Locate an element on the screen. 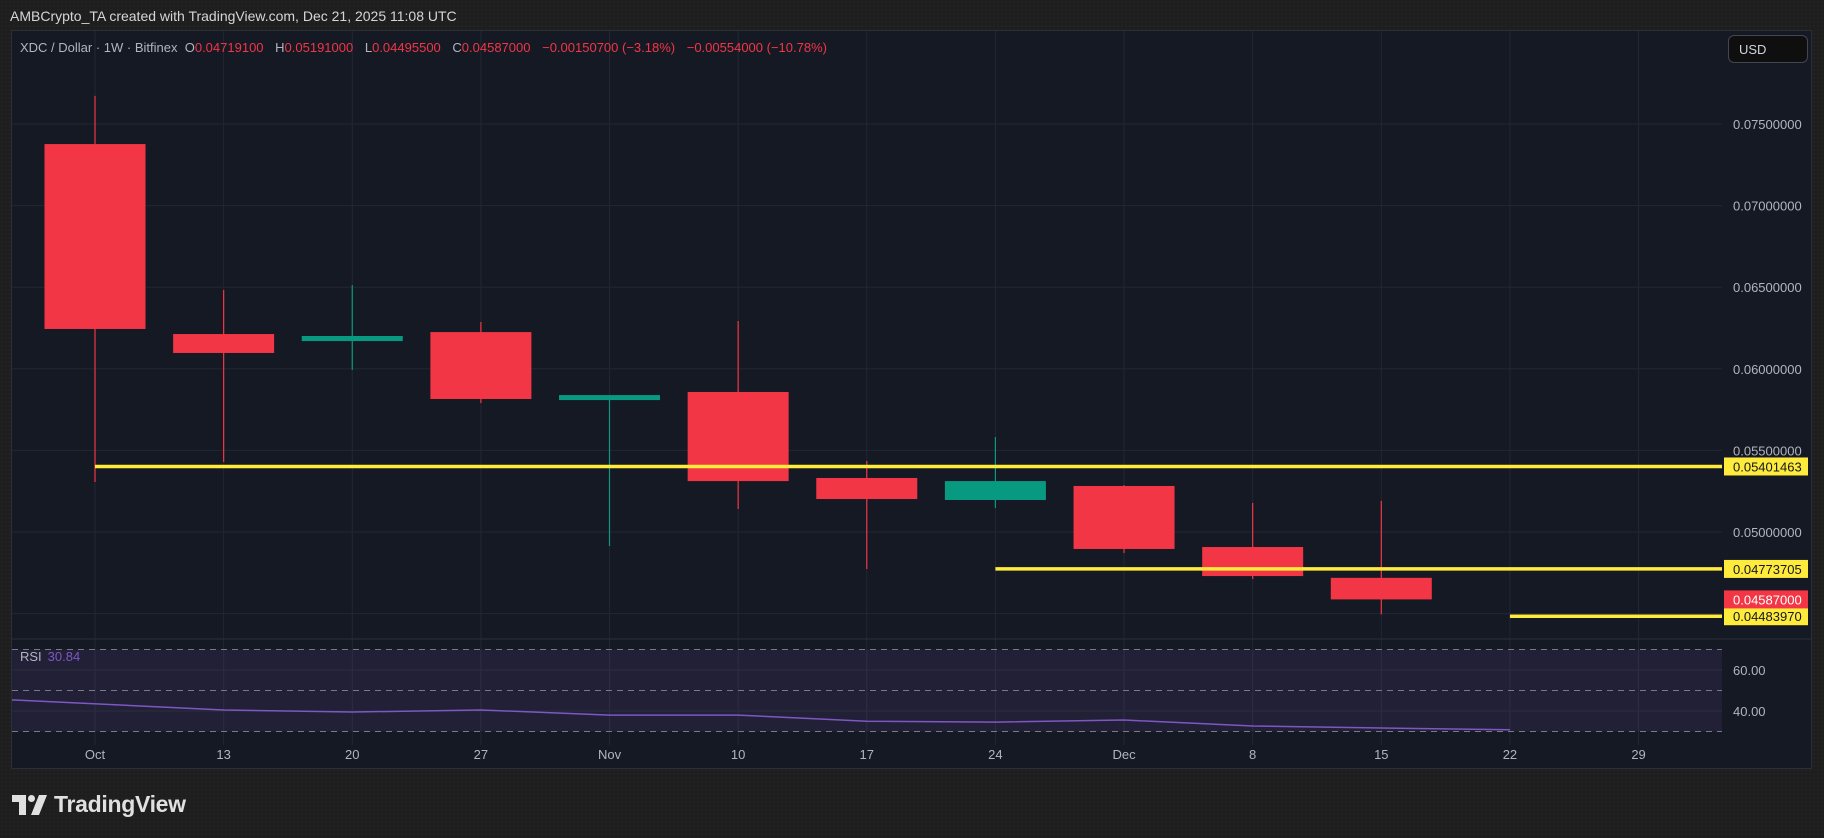 The image size is (1824, 838). time-axis-tick: 13 is located at coordinates (223, 754).